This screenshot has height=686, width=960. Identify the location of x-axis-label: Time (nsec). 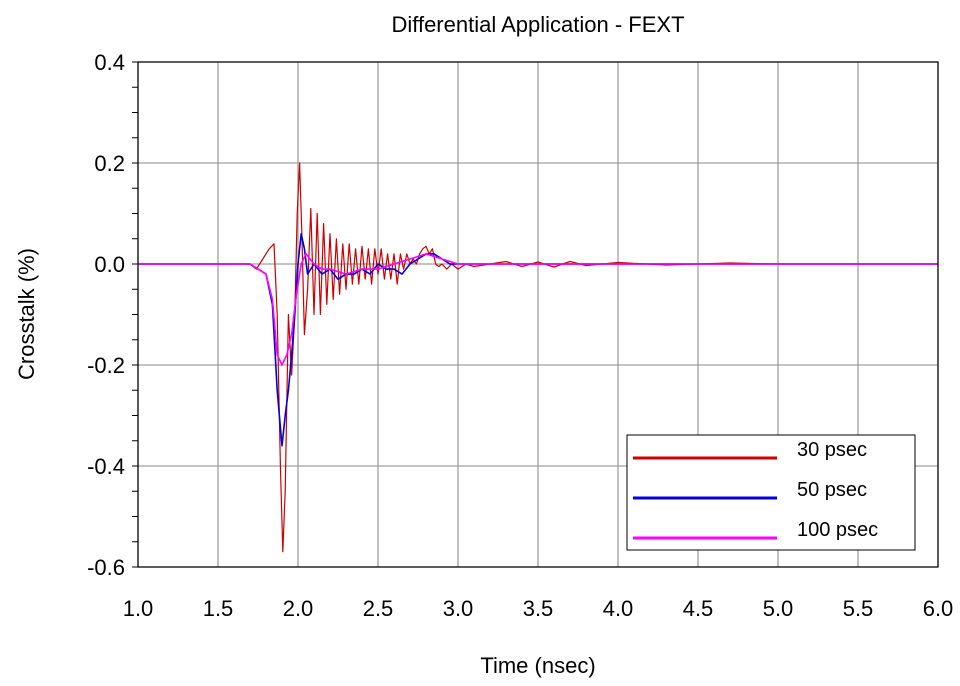
(537, 665).